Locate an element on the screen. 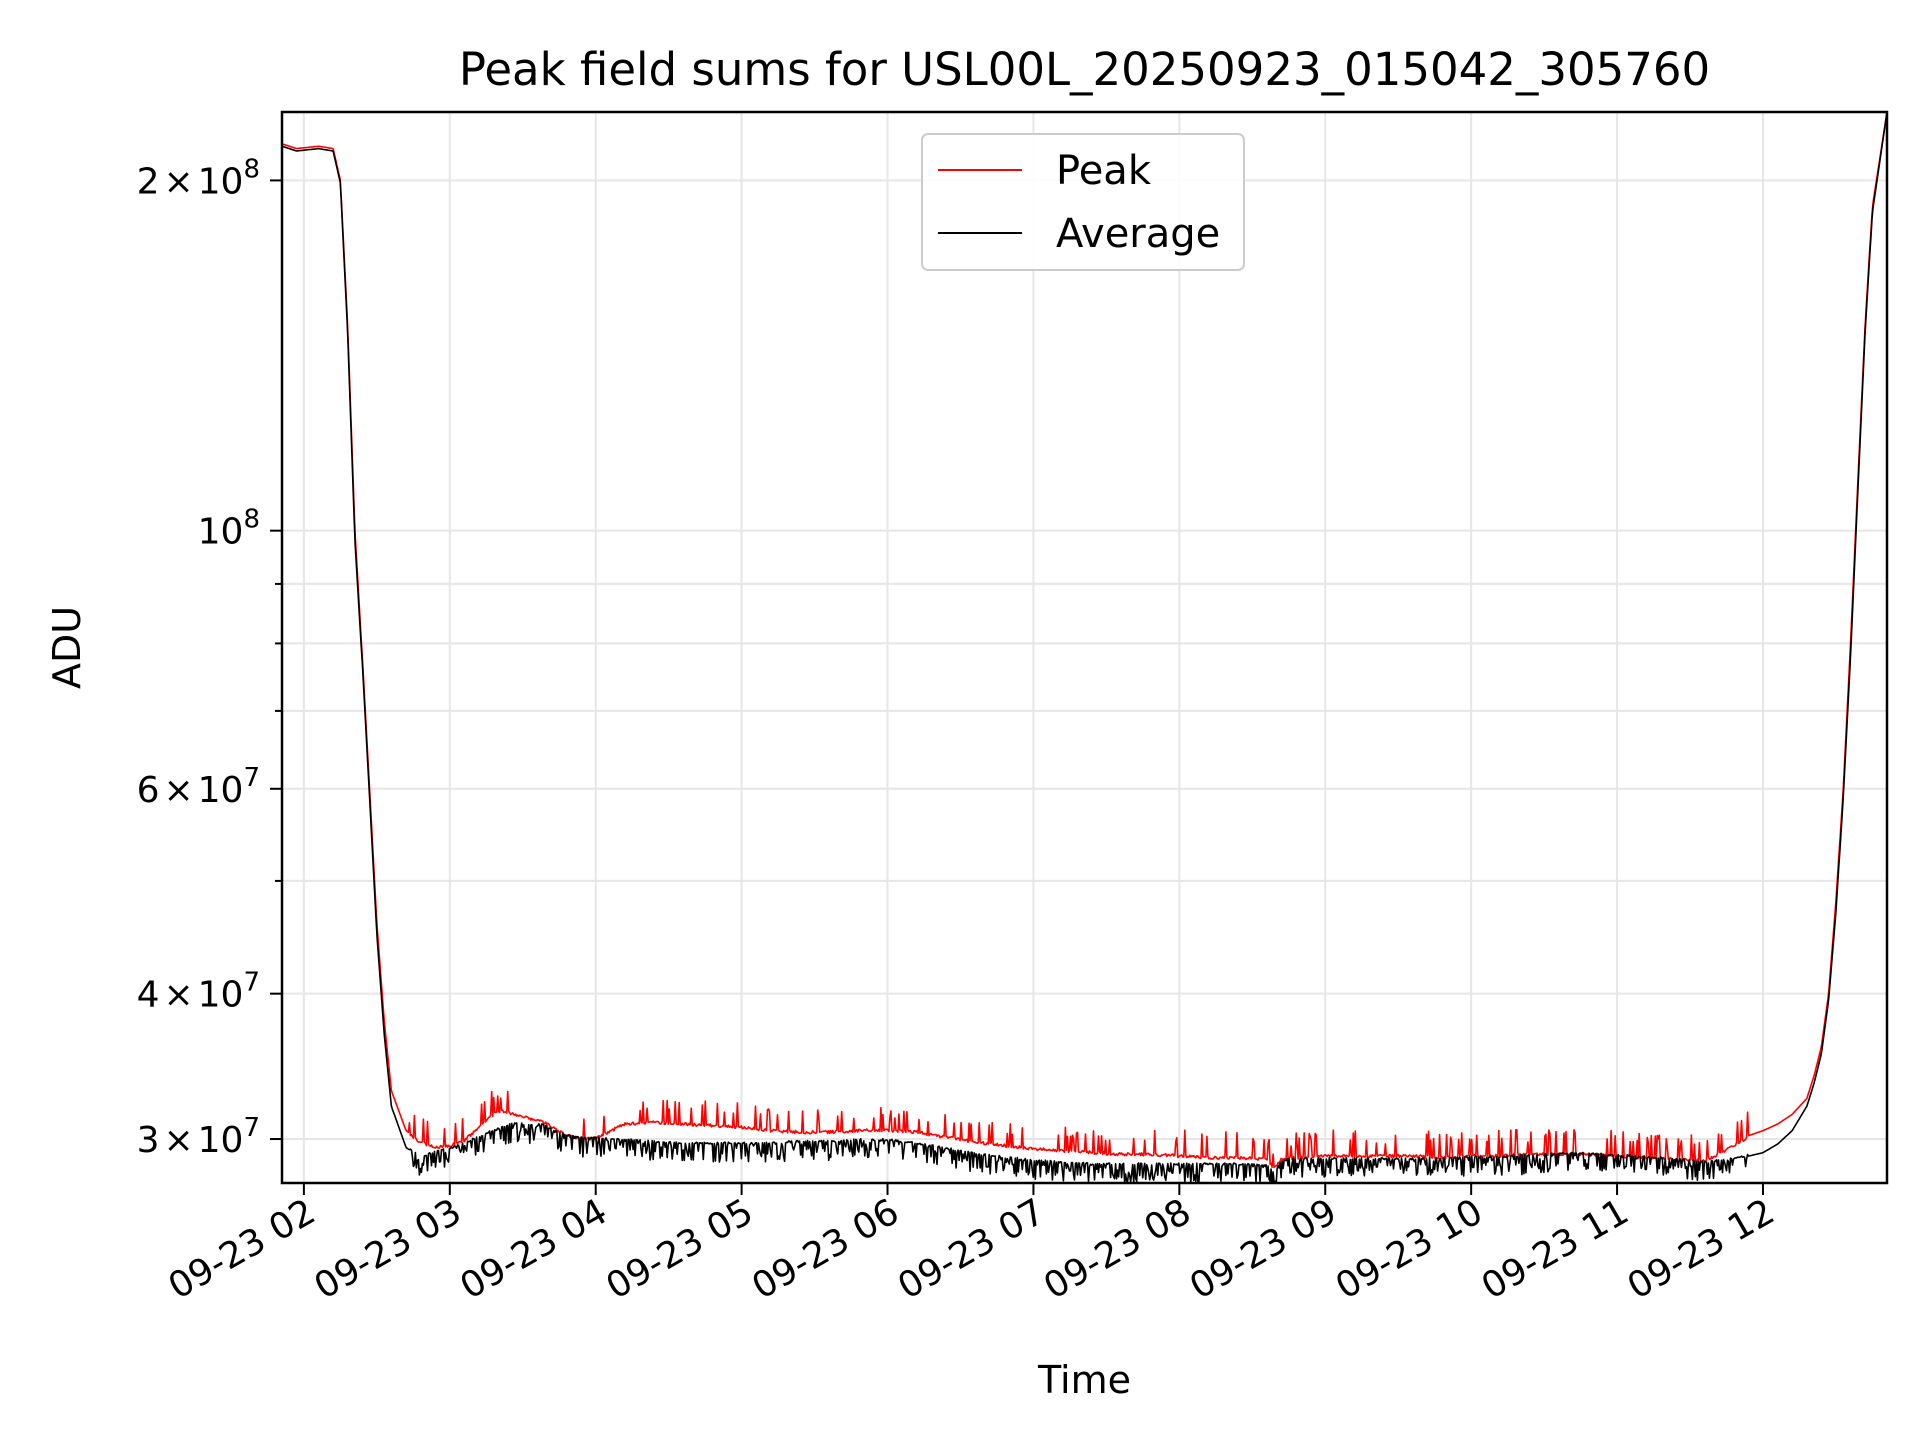 The width and height of the screenshot is (1920, 1440). y-tick-label: 4 × 10⁷ is located at coordinates (198, 992).